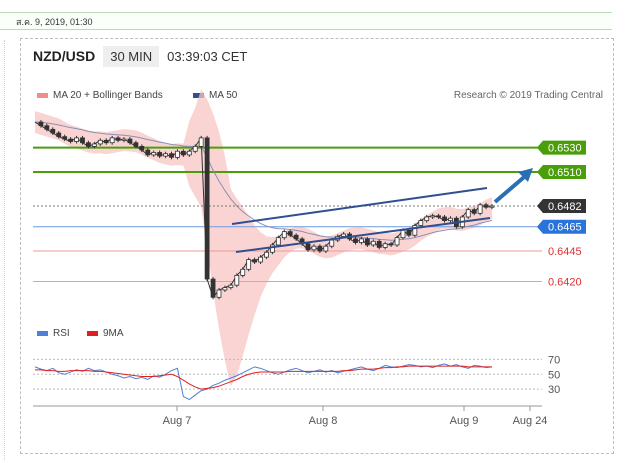  Describe the element at coordinates (42, 333) in the screenshot. I see `rsi-swatch-icon` at that location.